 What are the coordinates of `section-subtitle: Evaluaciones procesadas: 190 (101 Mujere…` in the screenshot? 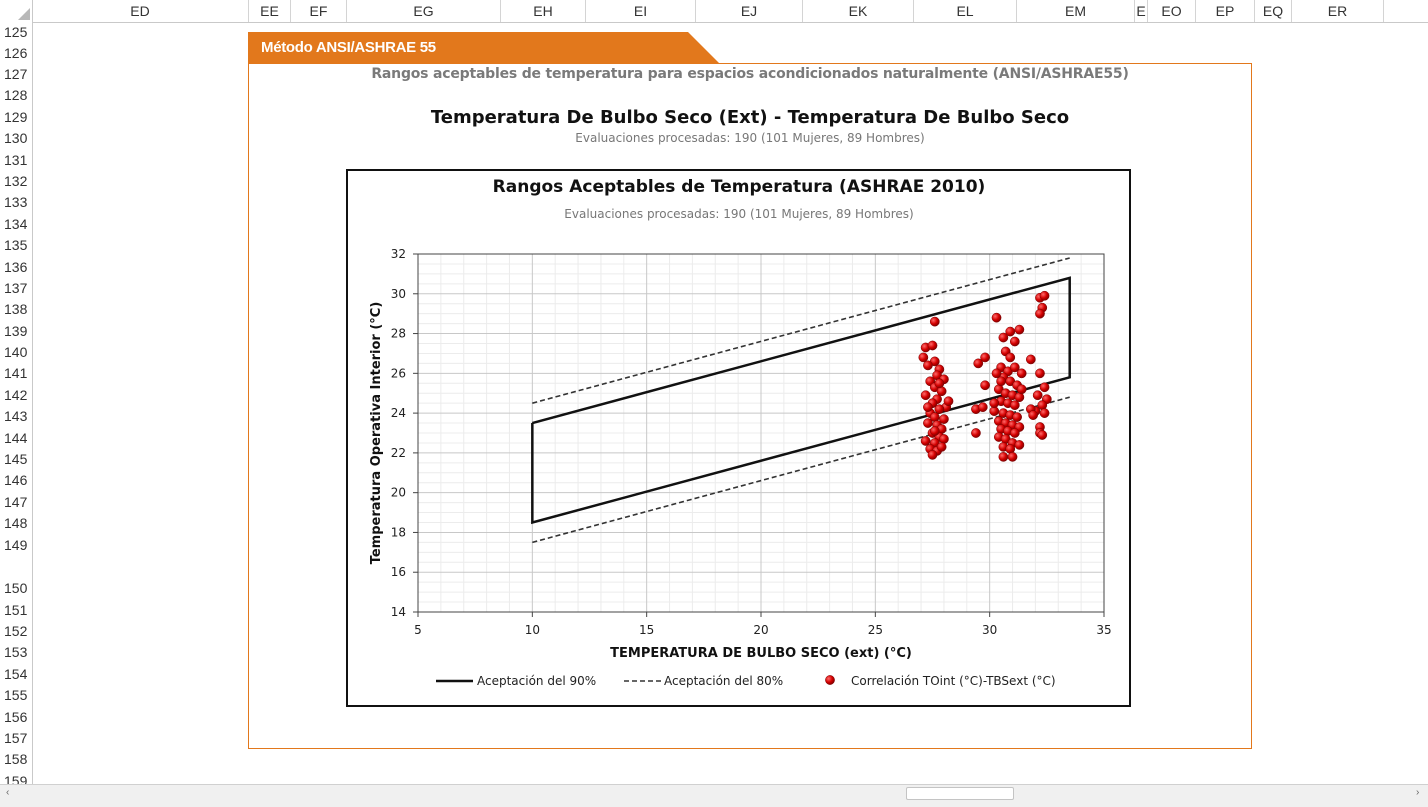 It's located at (750, 138).